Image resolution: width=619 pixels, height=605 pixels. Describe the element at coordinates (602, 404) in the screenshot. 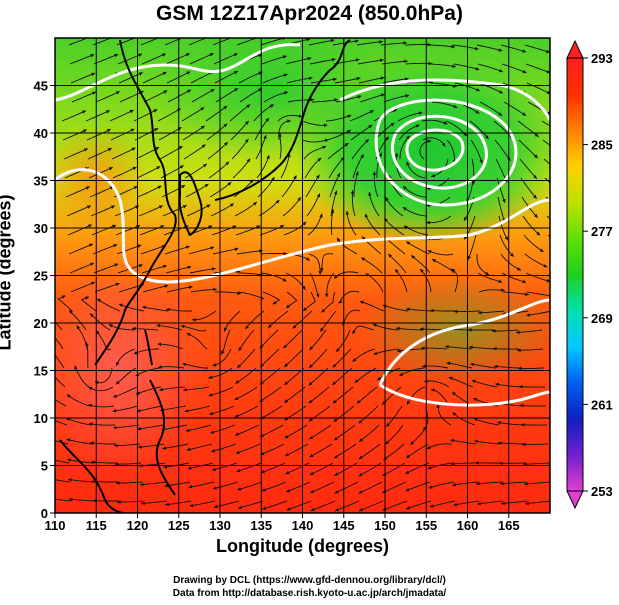

I see `colorbar-tick-label: 261` at that location.